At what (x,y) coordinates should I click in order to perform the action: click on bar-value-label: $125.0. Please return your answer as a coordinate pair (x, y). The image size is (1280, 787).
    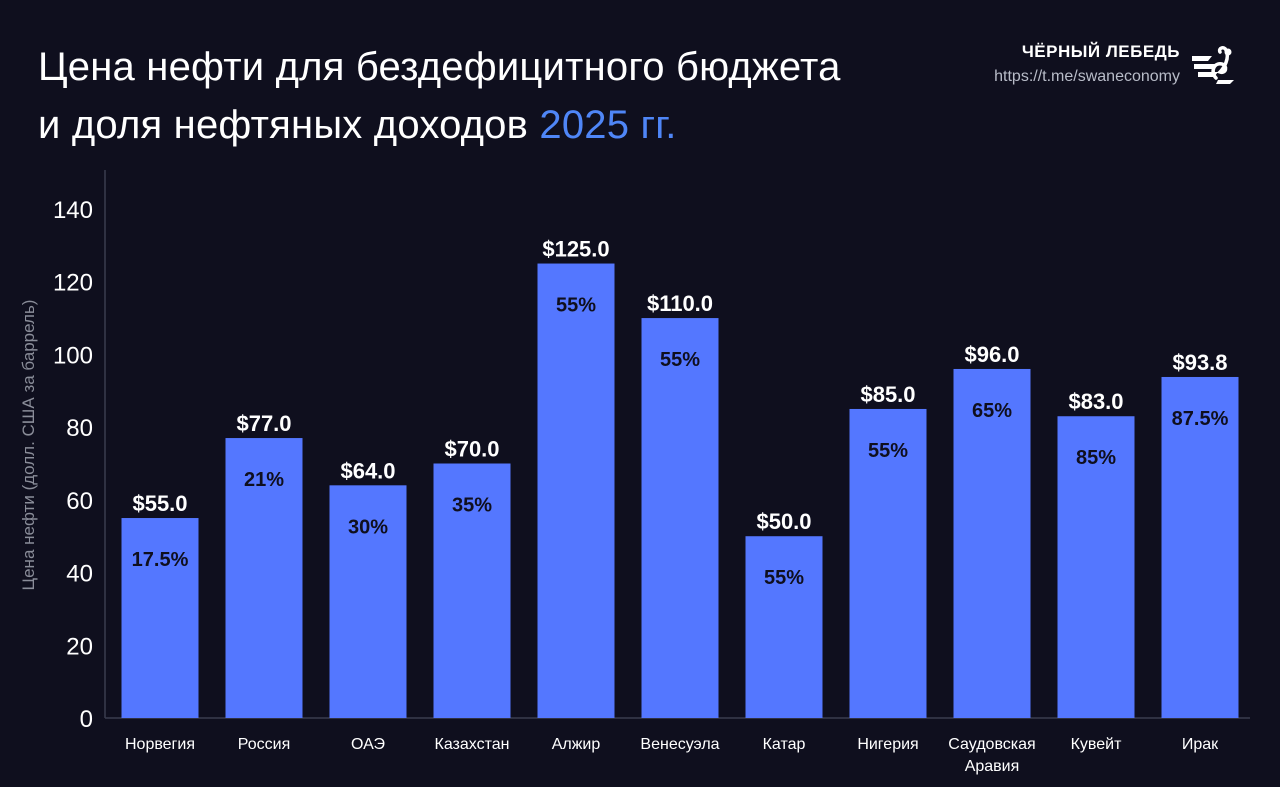
    Looking at the image, I should click on (575, 249).